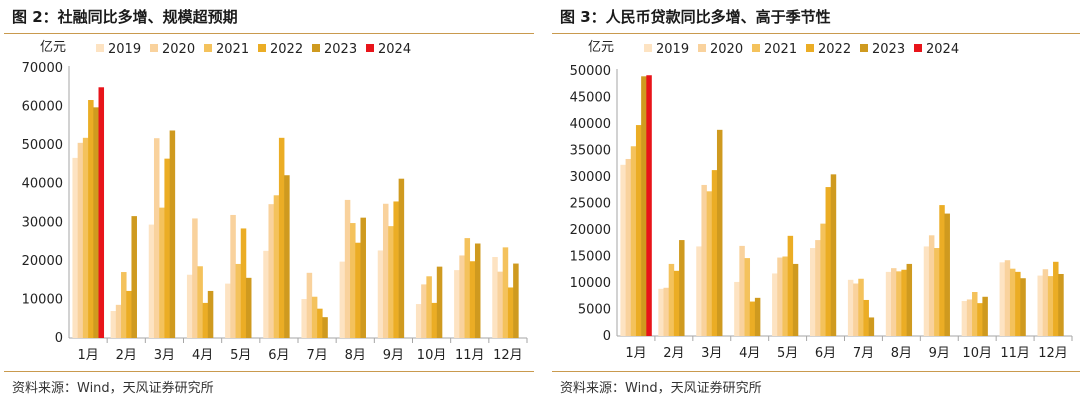 This screenshot has width=1080, height=402. Describe the element at coordinates (394, 49) in the screenshot. I see `legend-label-2024: 2024` at that location.